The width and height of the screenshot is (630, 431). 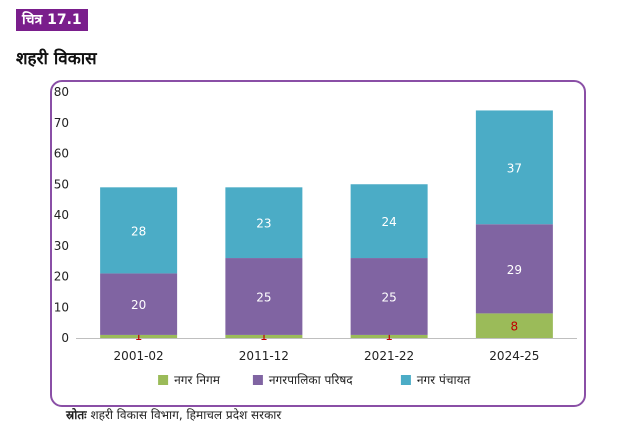 I want to click on figure-label: चित्र 17.1, so click(x=52, y=20).